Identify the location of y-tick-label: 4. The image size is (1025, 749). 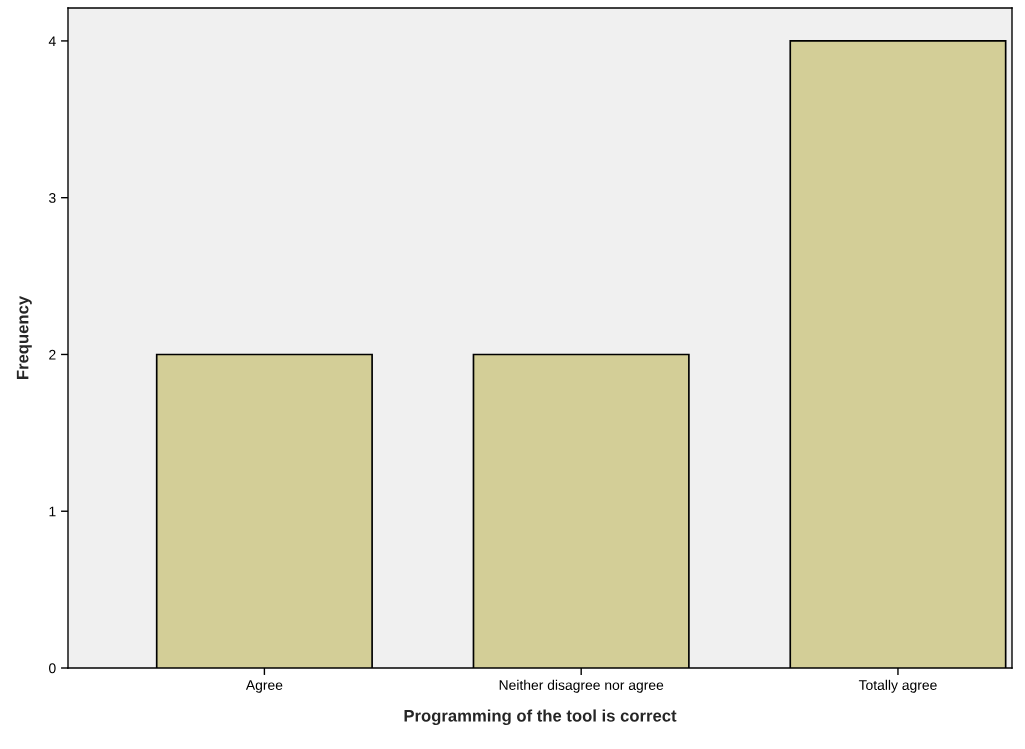
(52, 41).